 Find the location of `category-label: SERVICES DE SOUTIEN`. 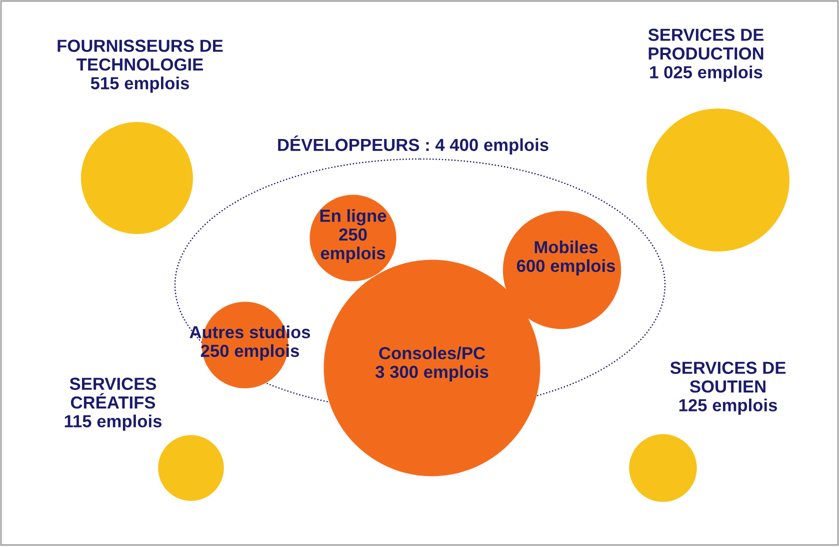

category-label: SERVICES DE SOUTIEN is located at coordinates (728, 377).